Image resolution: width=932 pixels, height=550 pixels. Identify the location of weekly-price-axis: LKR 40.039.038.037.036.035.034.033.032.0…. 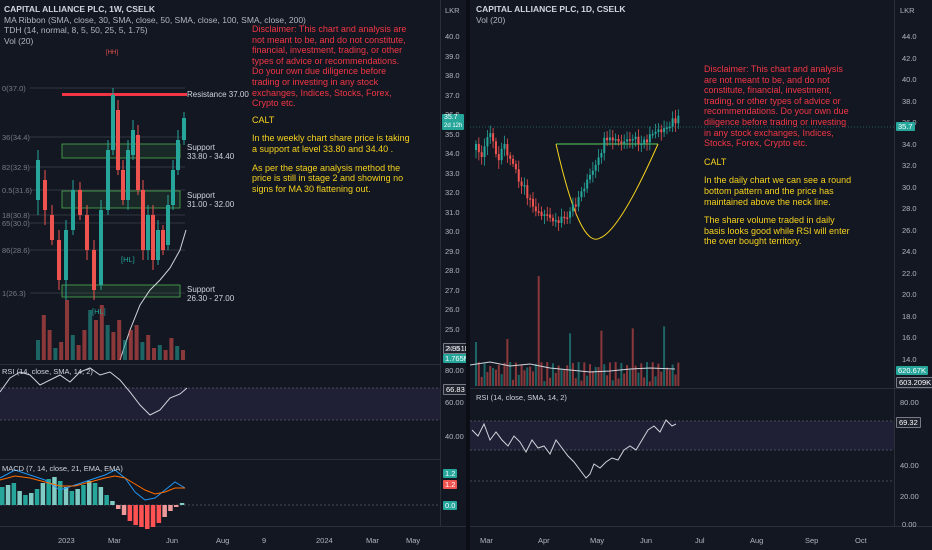
(453, 180).